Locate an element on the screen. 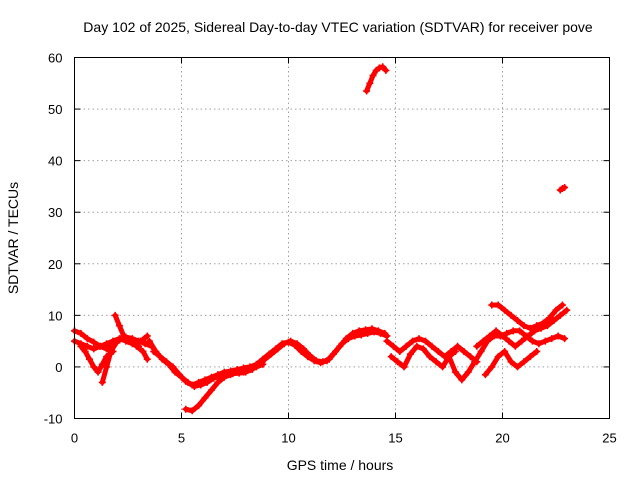 Image resolution: width=640 pixels, height=480 pixels. x-tick-label: 10 is located at coordinates (288, 438).